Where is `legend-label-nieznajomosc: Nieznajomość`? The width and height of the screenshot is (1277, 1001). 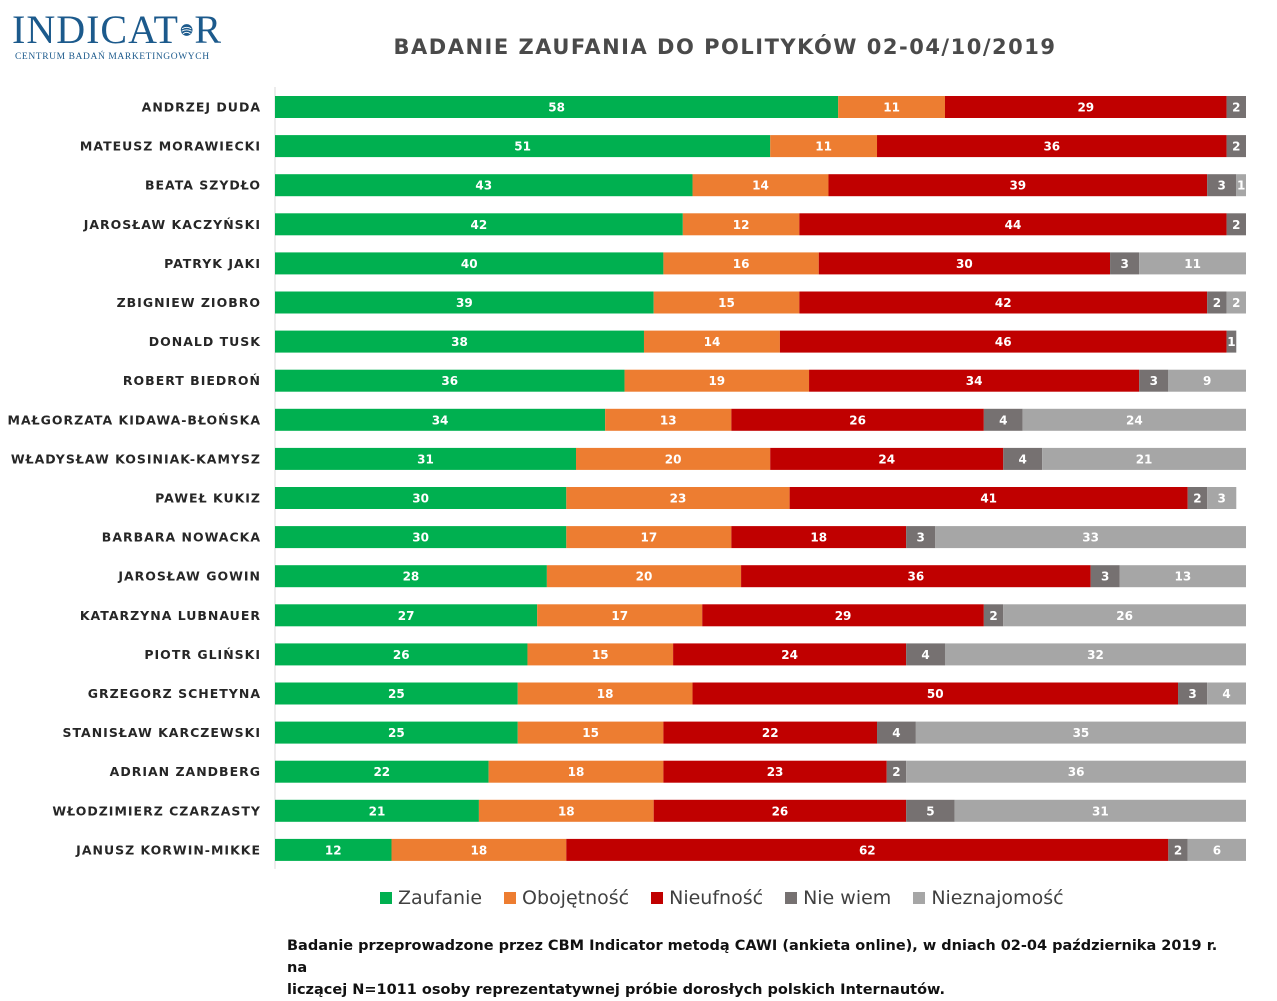 legend-label-nieznajomosc: Nieznajomość is located at coordinates (997, 898).